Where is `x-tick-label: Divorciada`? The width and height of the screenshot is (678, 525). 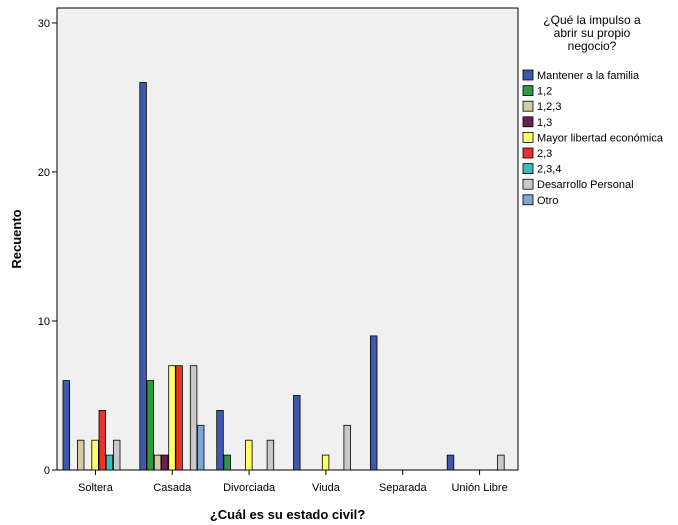 x-tick-label: Divorciada is located at coordinates (249, 488).